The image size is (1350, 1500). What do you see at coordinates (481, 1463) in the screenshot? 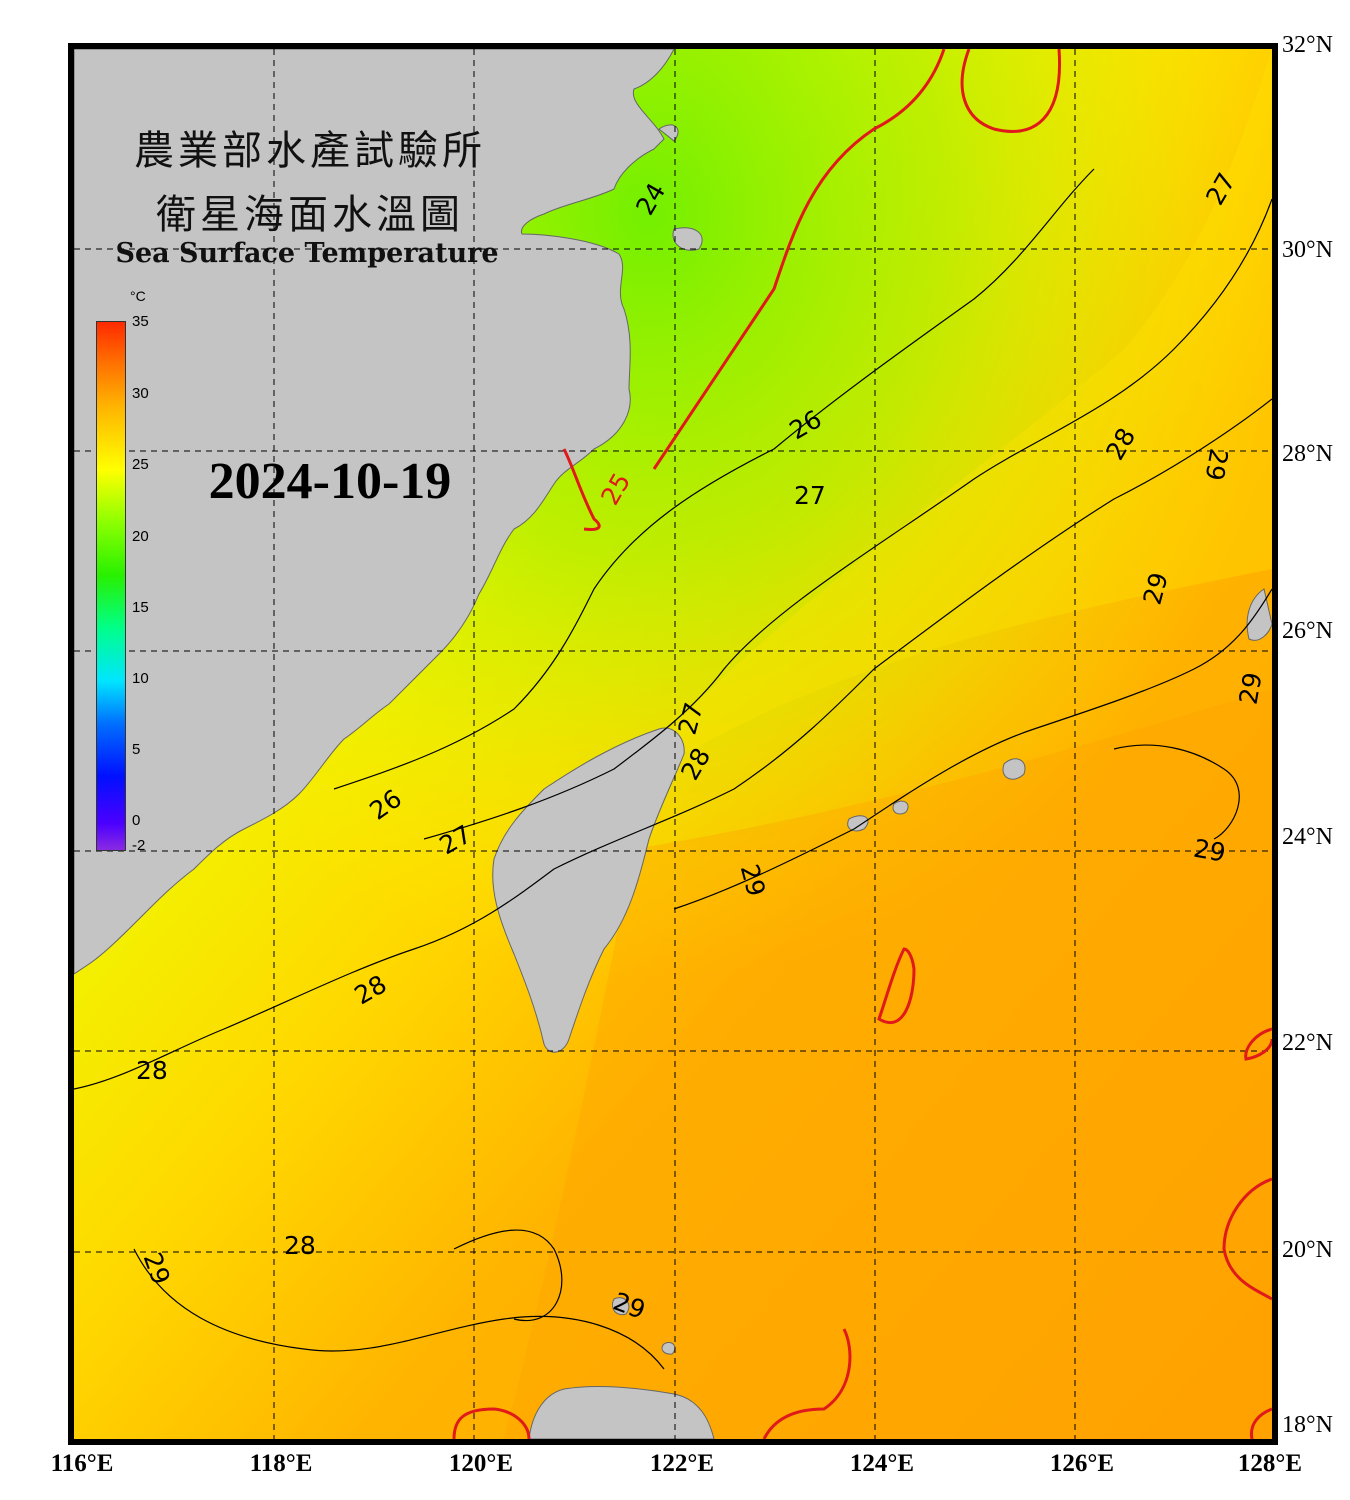
I see `lon-label-120e: 120°E` at bounding box center [481, 1463].